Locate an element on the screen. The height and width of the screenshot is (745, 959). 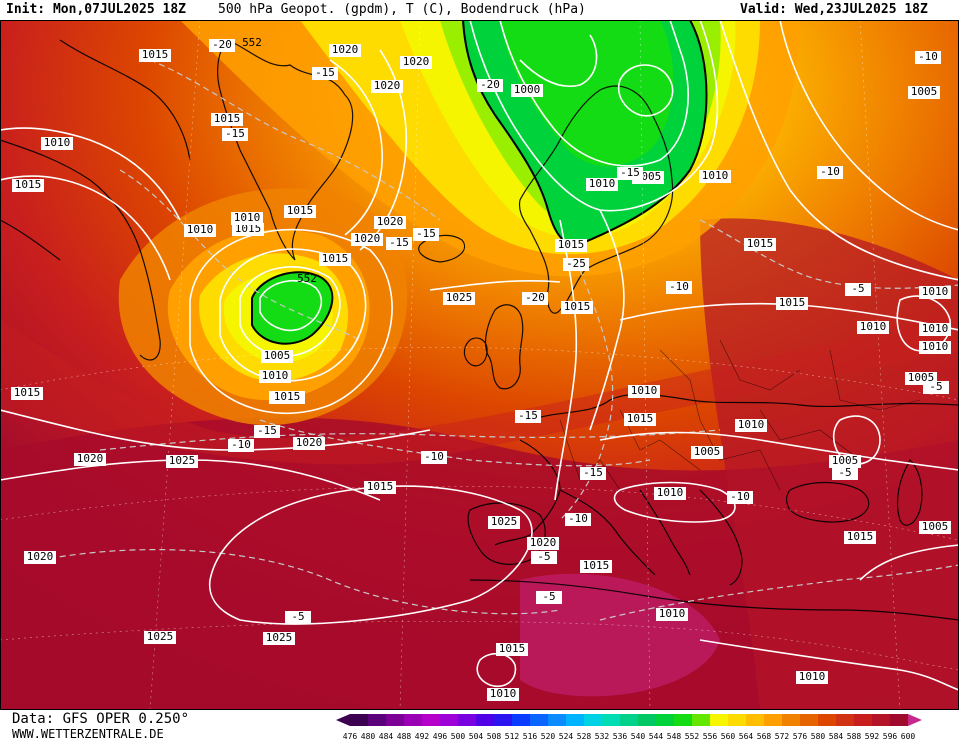
legend-tick-label: 576 is located at coordinates (800, 736).